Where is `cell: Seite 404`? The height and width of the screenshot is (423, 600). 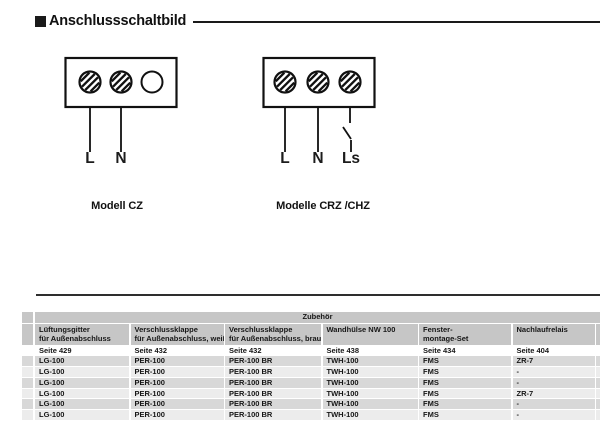 cell: Seite 404 is located at coordinates (553, 350).